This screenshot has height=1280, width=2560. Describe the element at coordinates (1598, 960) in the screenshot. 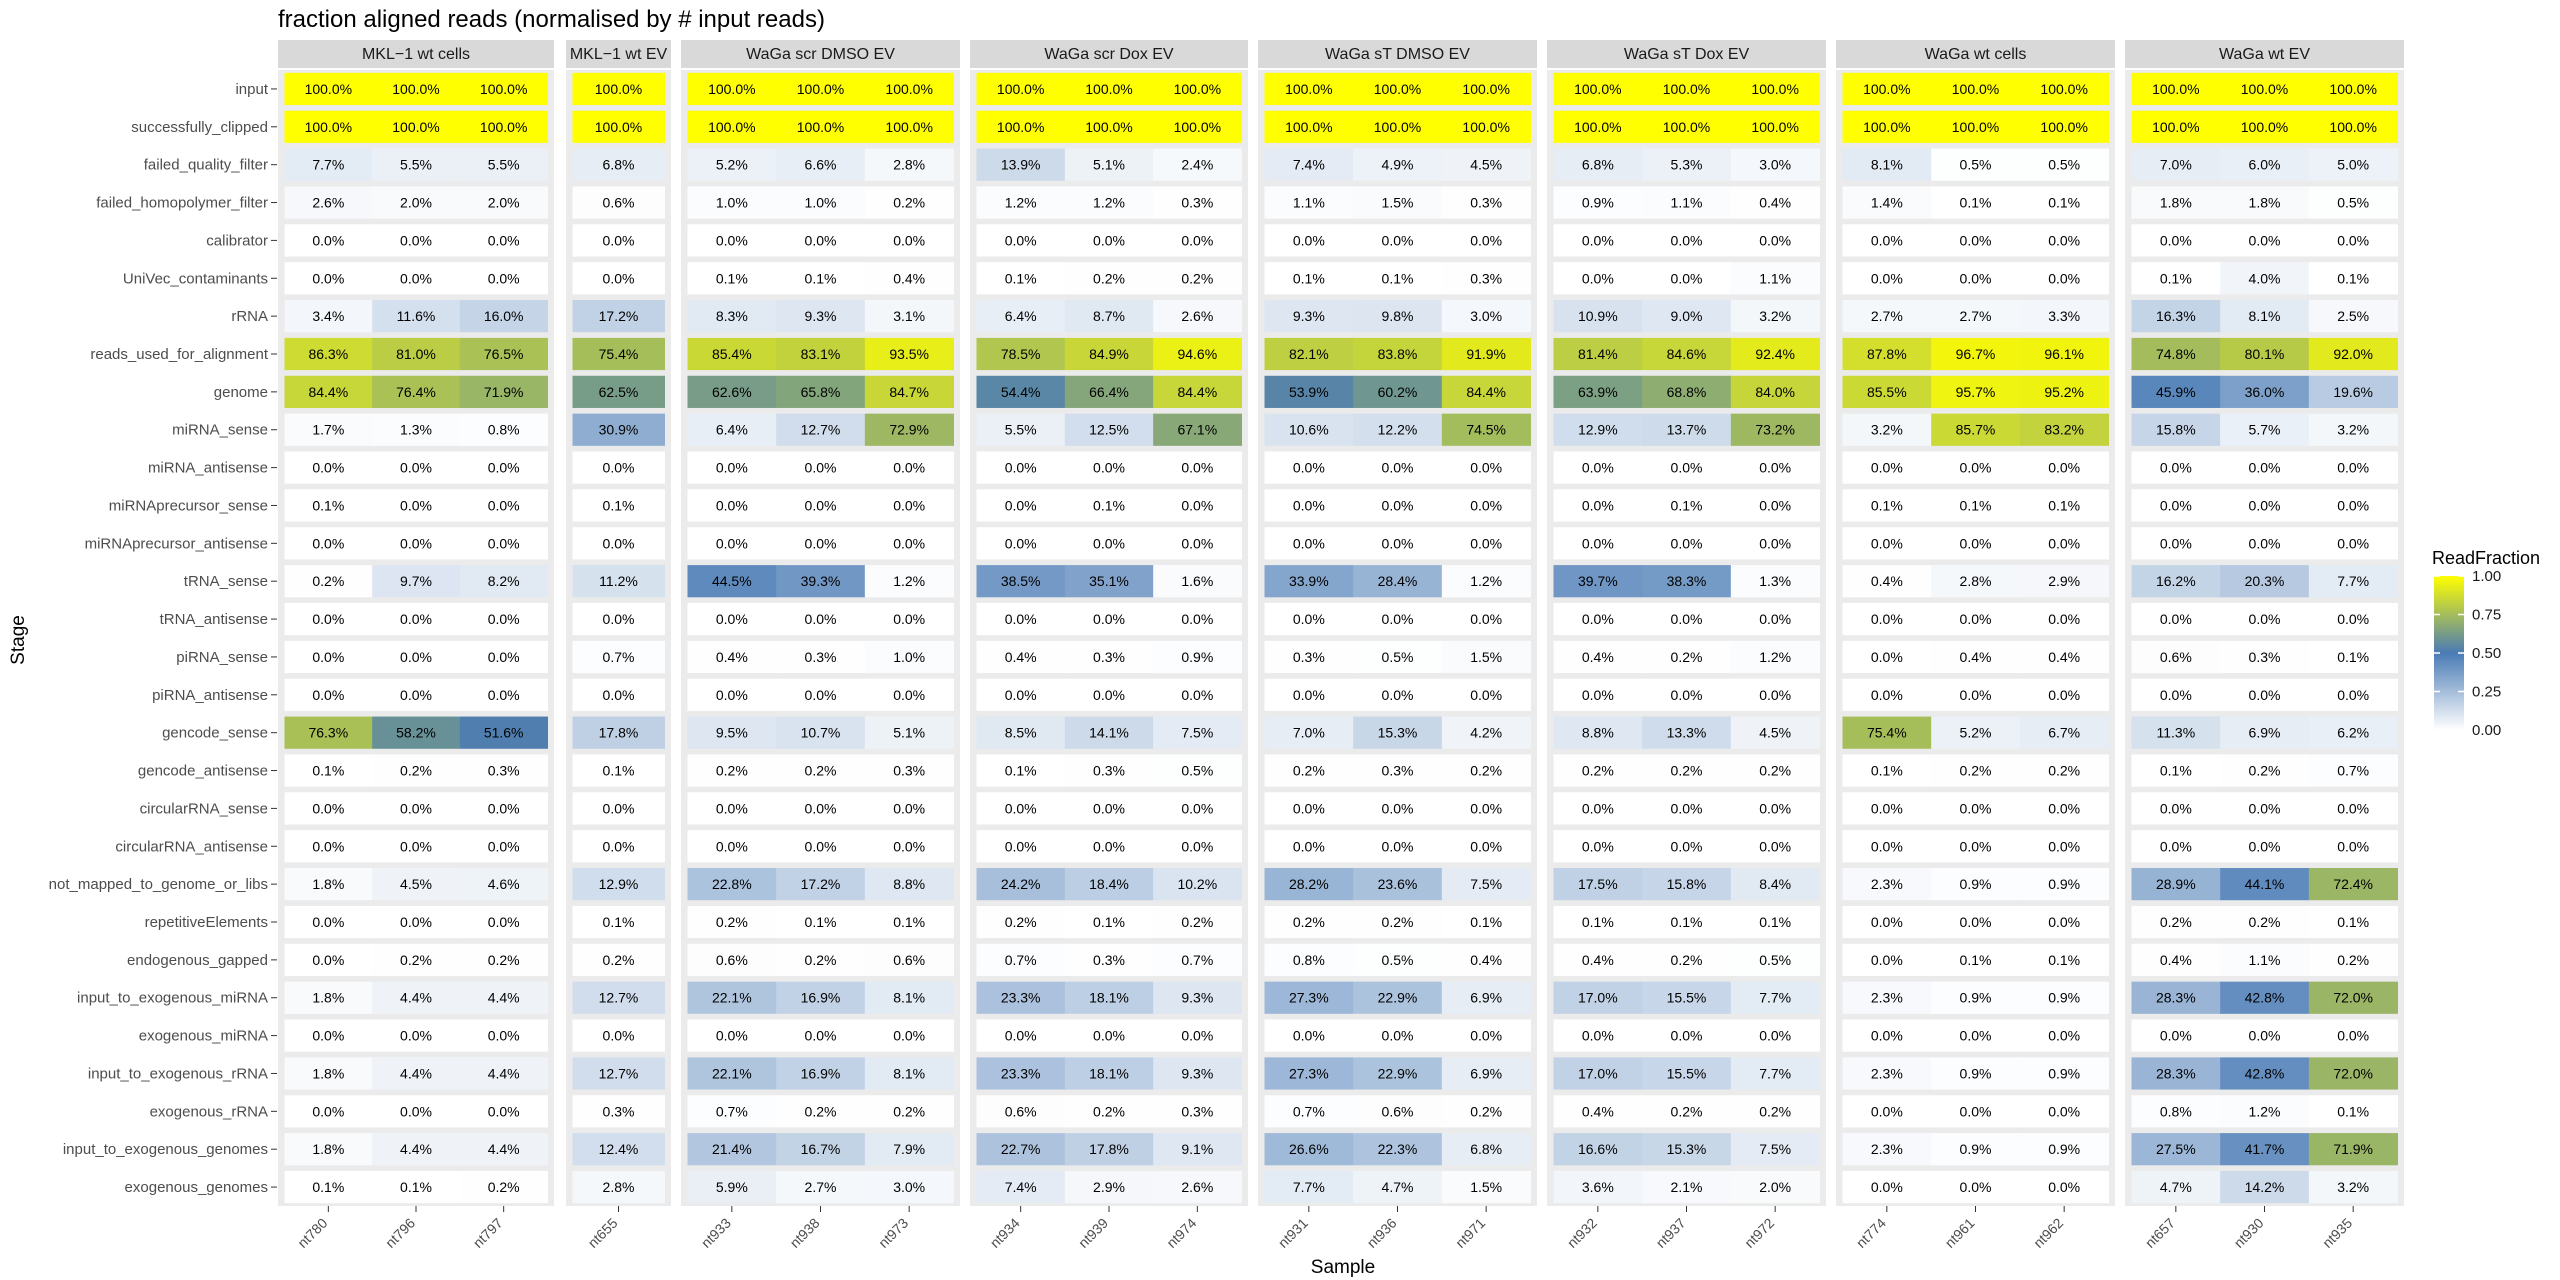

I see `cell-value-label: 0.4%` at that location.